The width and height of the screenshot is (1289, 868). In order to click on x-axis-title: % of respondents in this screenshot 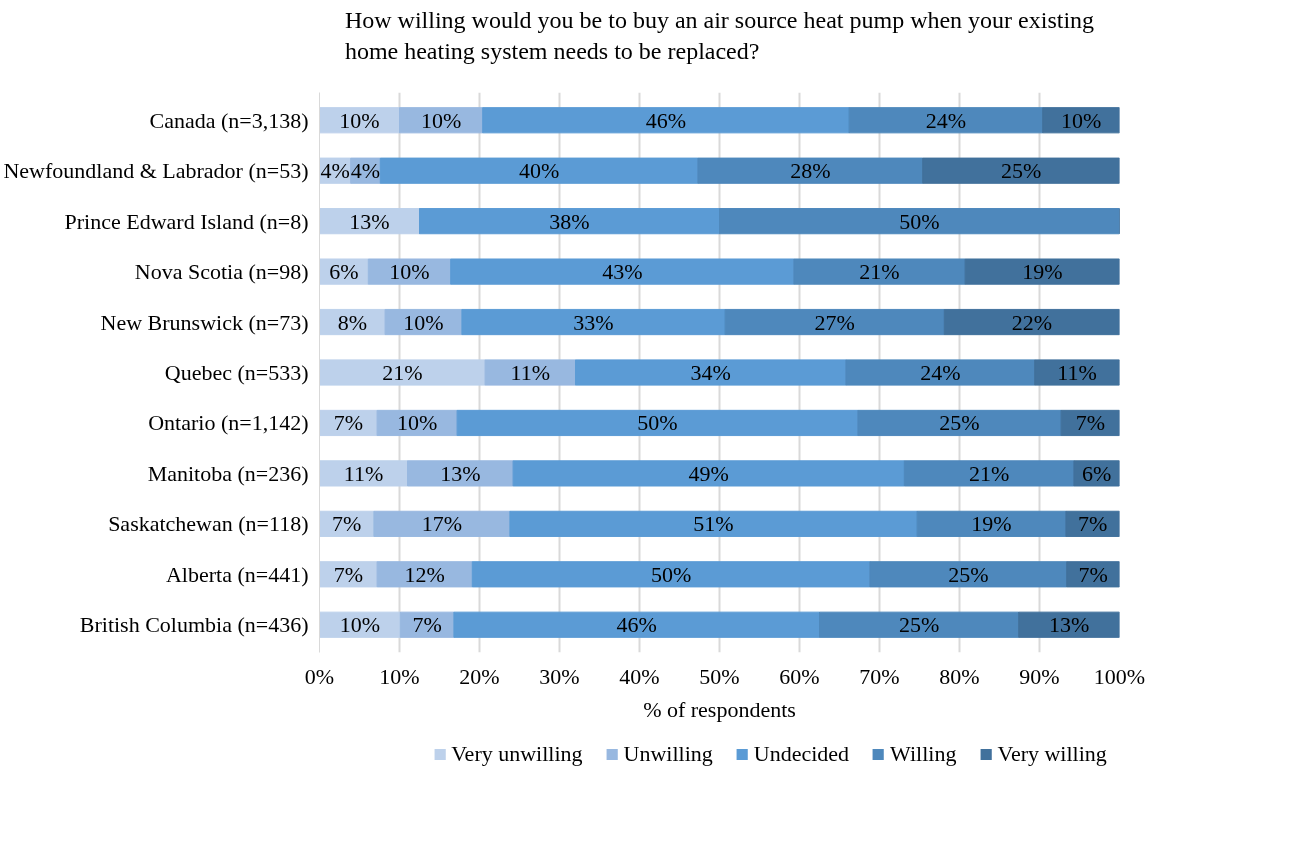, I will do `click(719, 709)`.